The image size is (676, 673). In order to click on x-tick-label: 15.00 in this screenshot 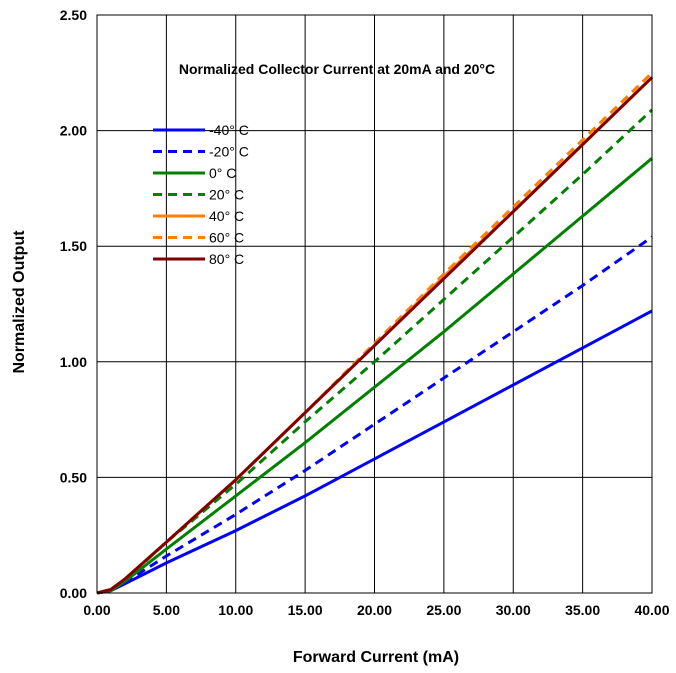, I will do `click(305, 610)`.